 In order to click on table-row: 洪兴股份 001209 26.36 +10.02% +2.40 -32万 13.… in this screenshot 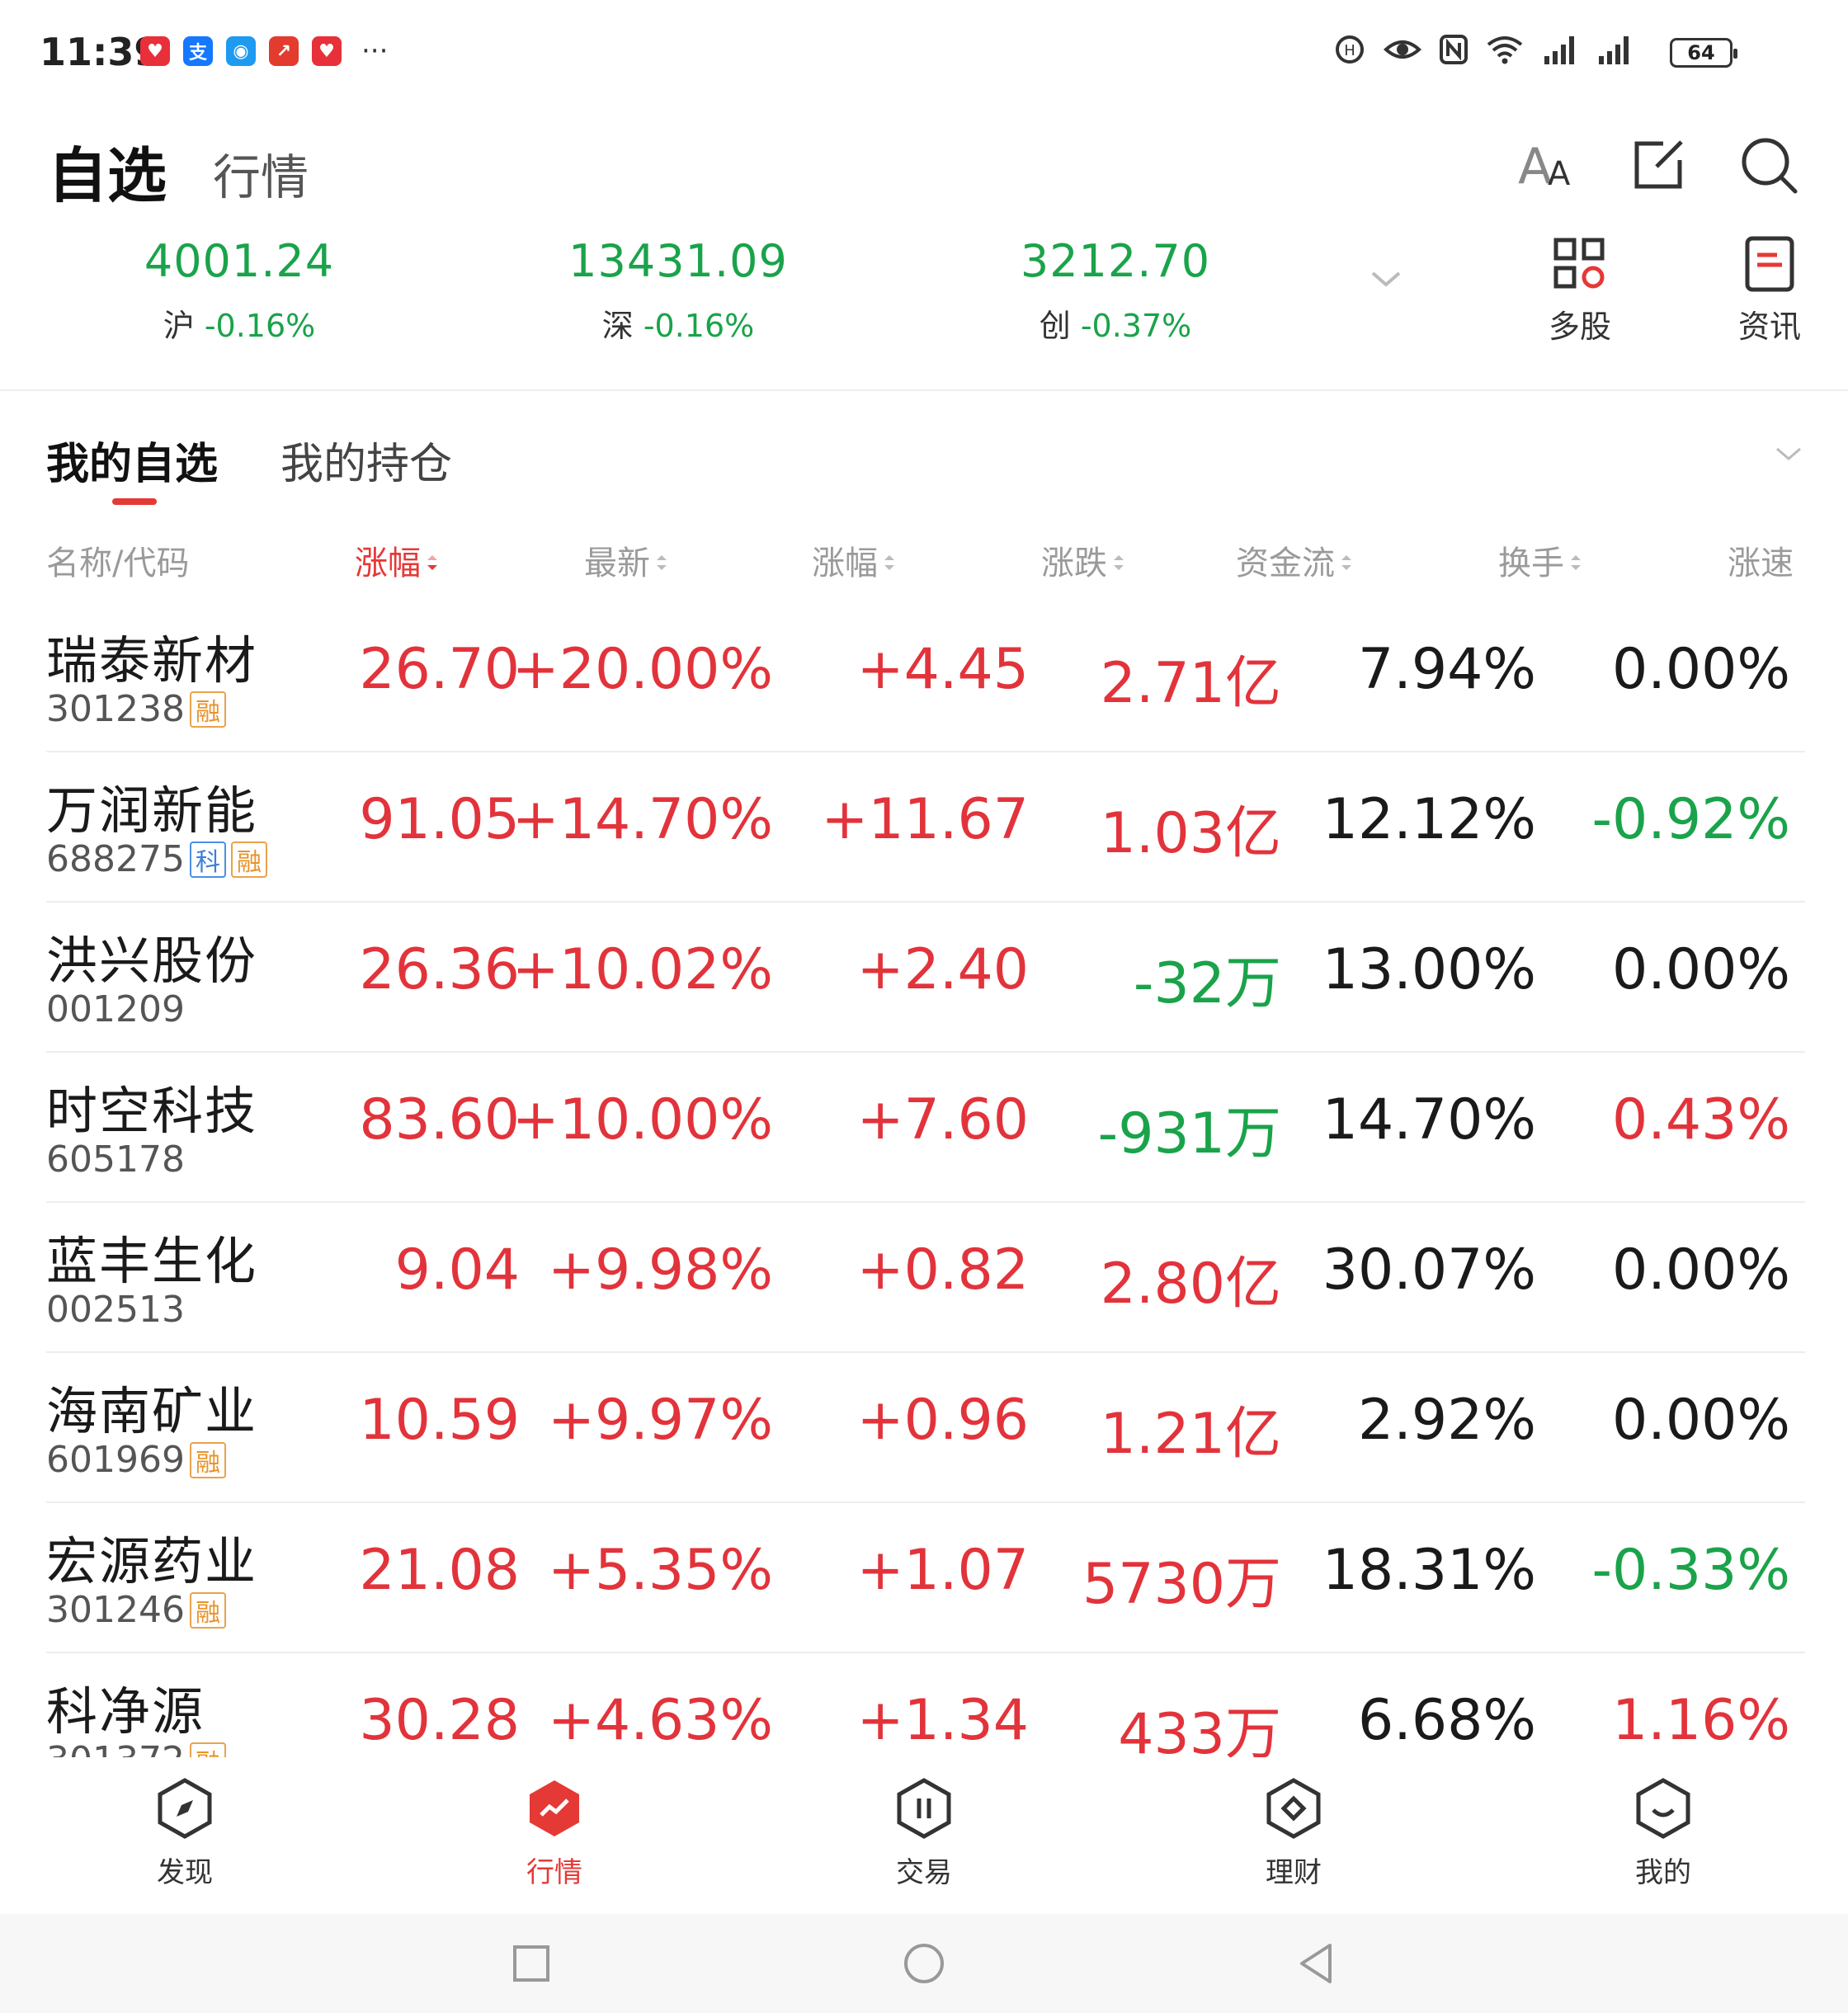, I will do `click(924, 978)`.